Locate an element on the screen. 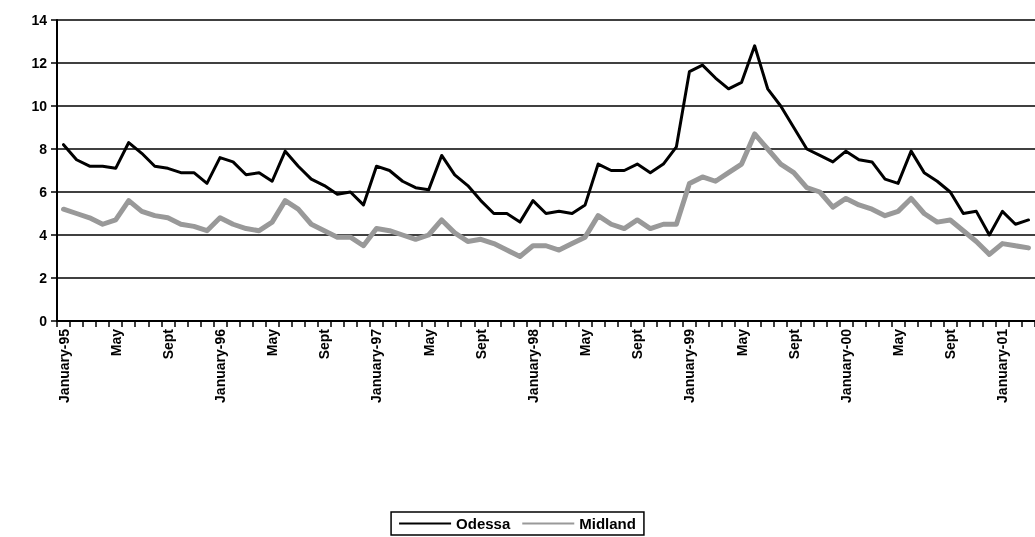 Image resolution: width=1035 pixels, height=537 pixels. x-tick-label: January-95 is located at coordinates (63, 365).